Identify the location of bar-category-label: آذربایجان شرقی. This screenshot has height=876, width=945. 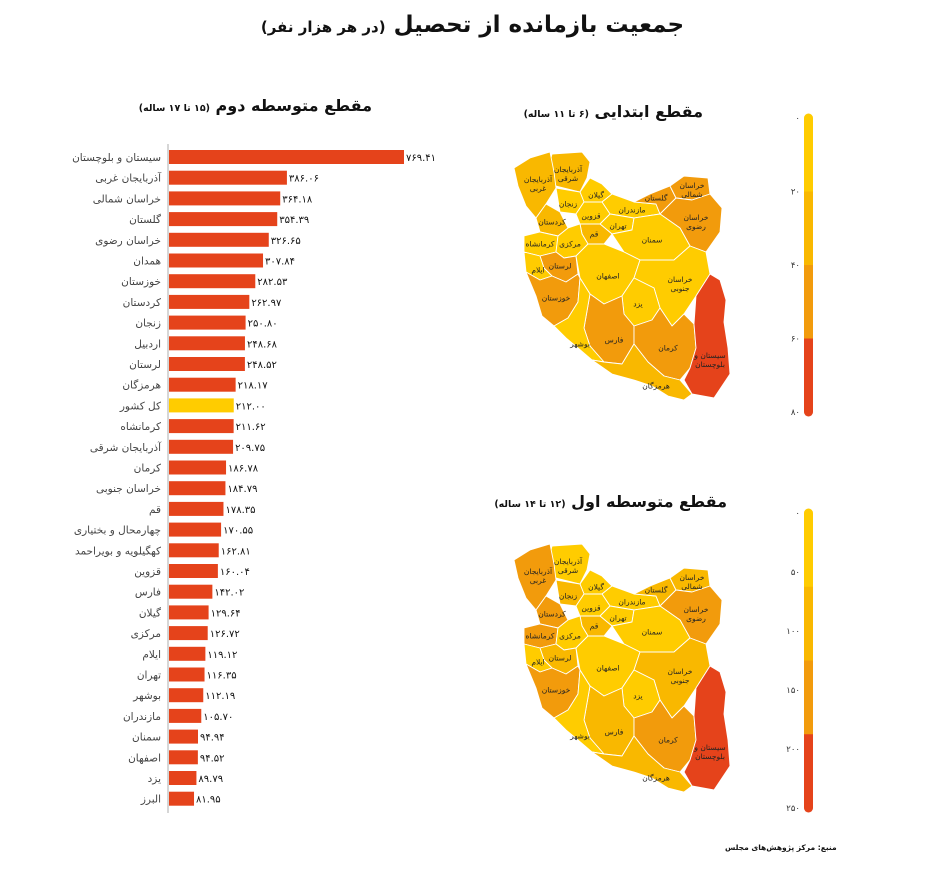
(126, 447).